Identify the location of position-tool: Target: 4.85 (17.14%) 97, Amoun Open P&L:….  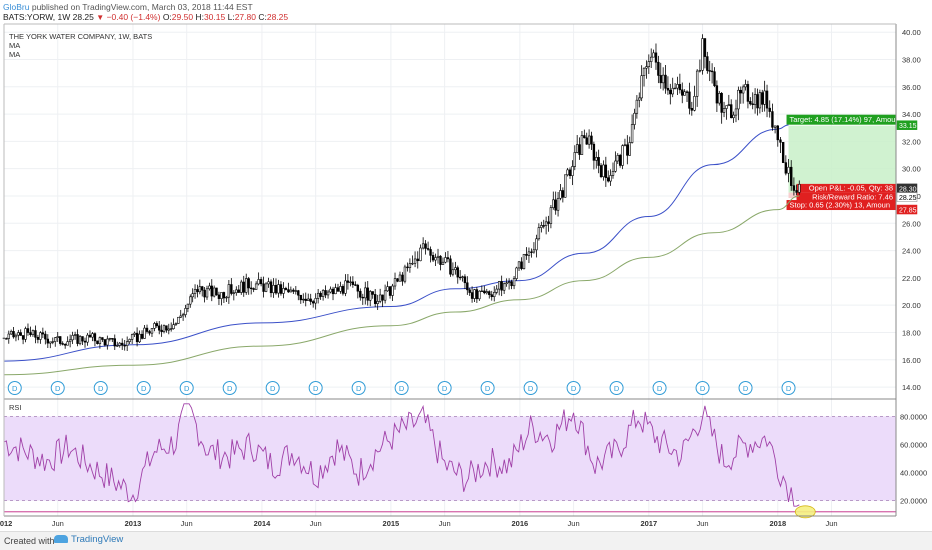
(843, 162).